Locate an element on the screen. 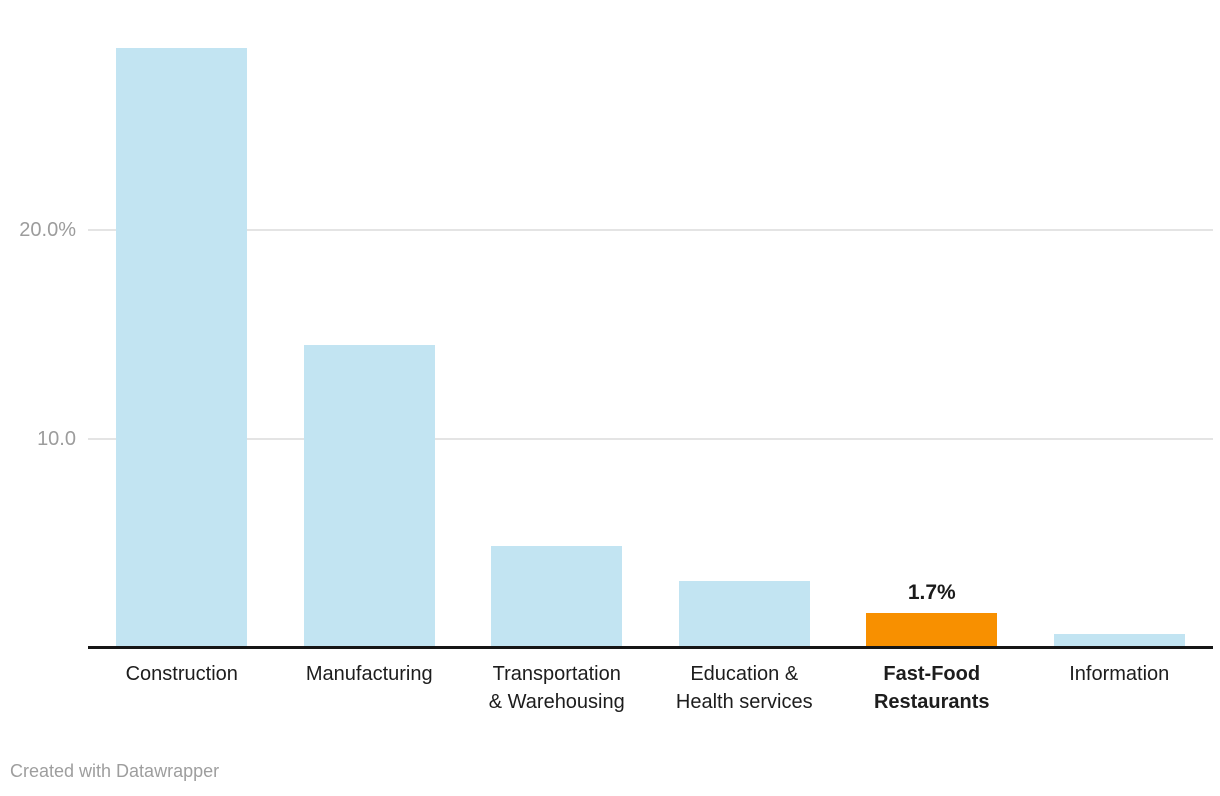  datawrapper-attribution: Created with Datawrapper is located at coordinates (115, 771).